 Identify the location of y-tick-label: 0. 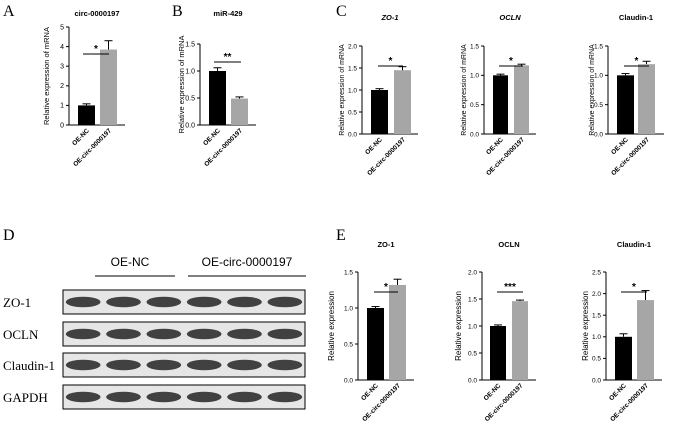
(62, 125).